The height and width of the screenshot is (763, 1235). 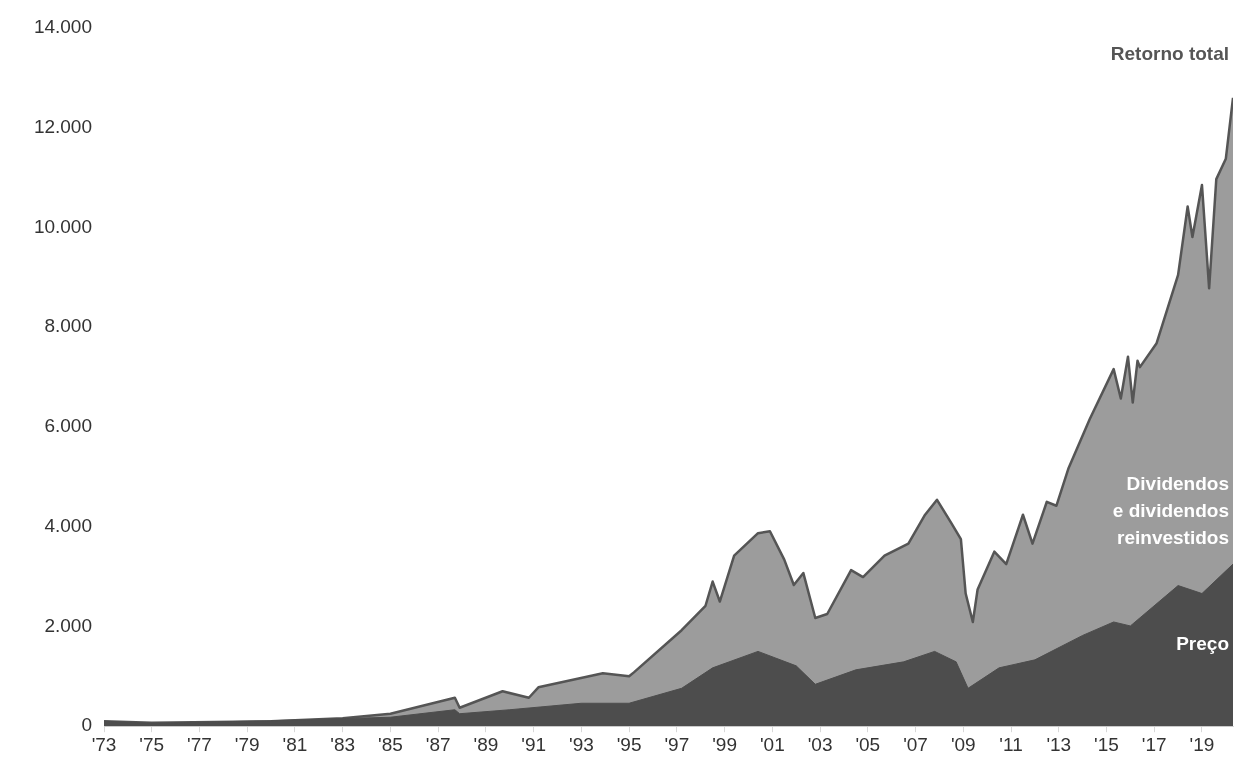 What do you see at coordinates (390, 744) in the screenshot?
I see `x-tick-label: '85` at bounding box center [390, 744].